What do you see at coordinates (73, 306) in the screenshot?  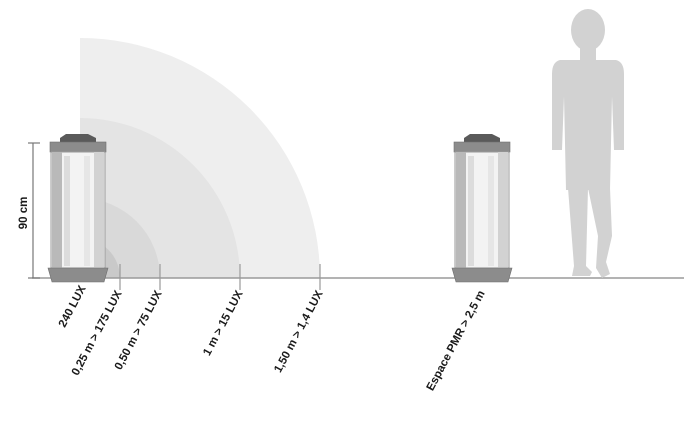 I see `distance-label-0m: 240 LUX` at bounding box center [73, 306].